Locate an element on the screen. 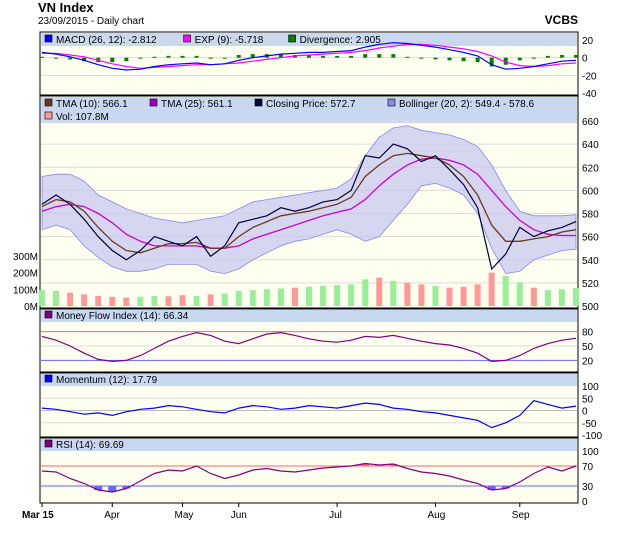 The height and width of the screenshot is (535, 620). mfi-legend: Money Flow Index (14): 66.34 is located at coordinates (116, 316).